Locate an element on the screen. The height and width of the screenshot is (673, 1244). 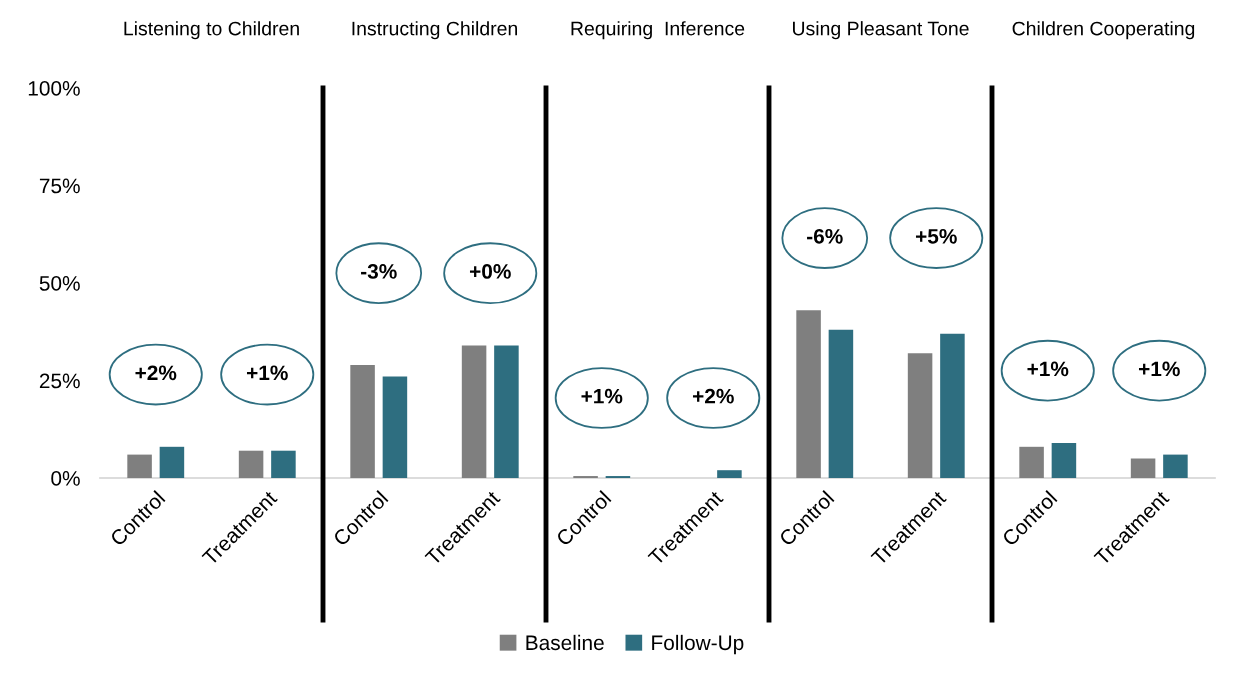
y-tick-label: 25% is located at coordinates (59, 381).